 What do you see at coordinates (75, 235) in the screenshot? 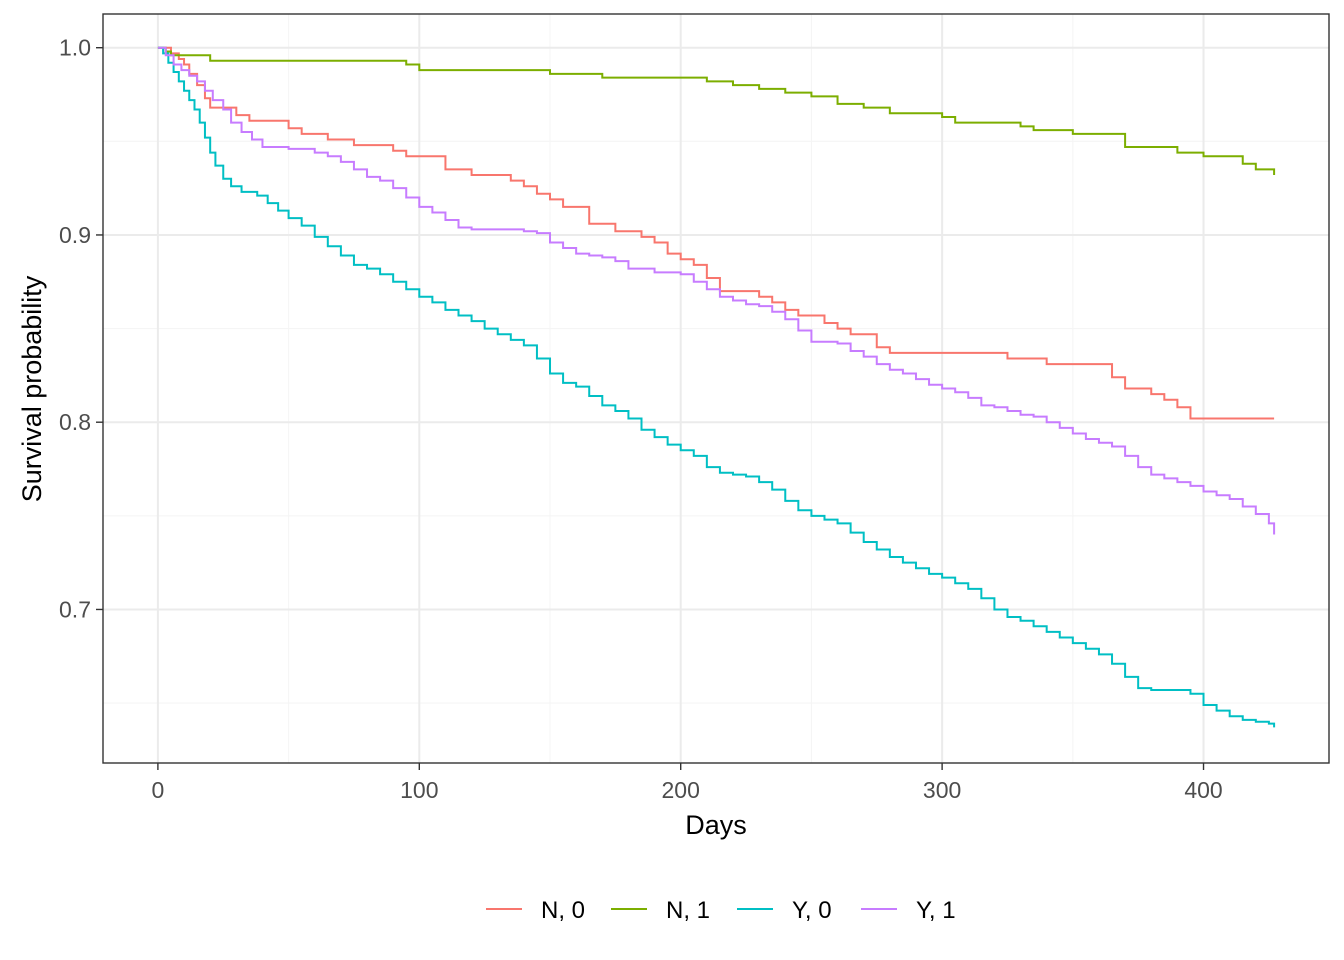
I see `y-tick-label: 0.9` at bounding box center [75, 235].